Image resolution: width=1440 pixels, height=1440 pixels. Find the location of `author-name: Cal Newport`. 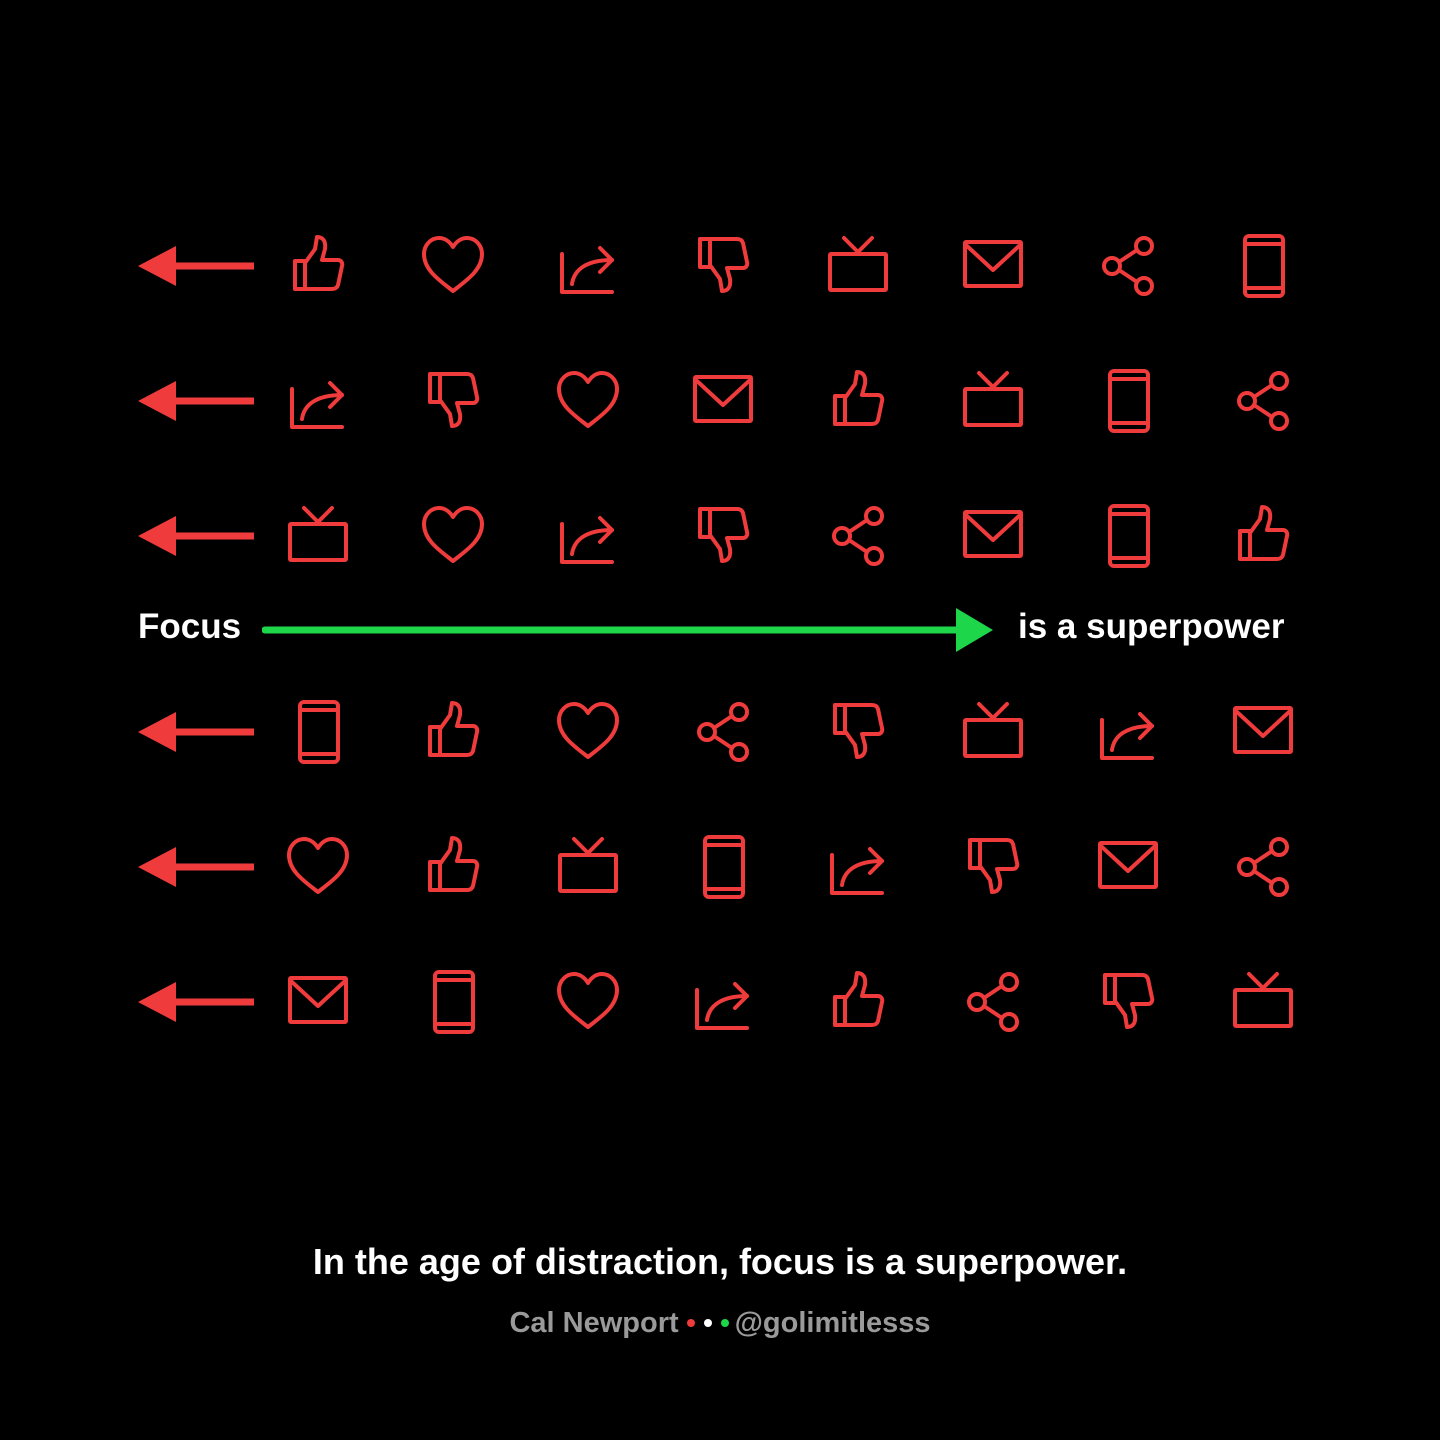

author-name: Cal Newport is located at coordinates (594, 1323).